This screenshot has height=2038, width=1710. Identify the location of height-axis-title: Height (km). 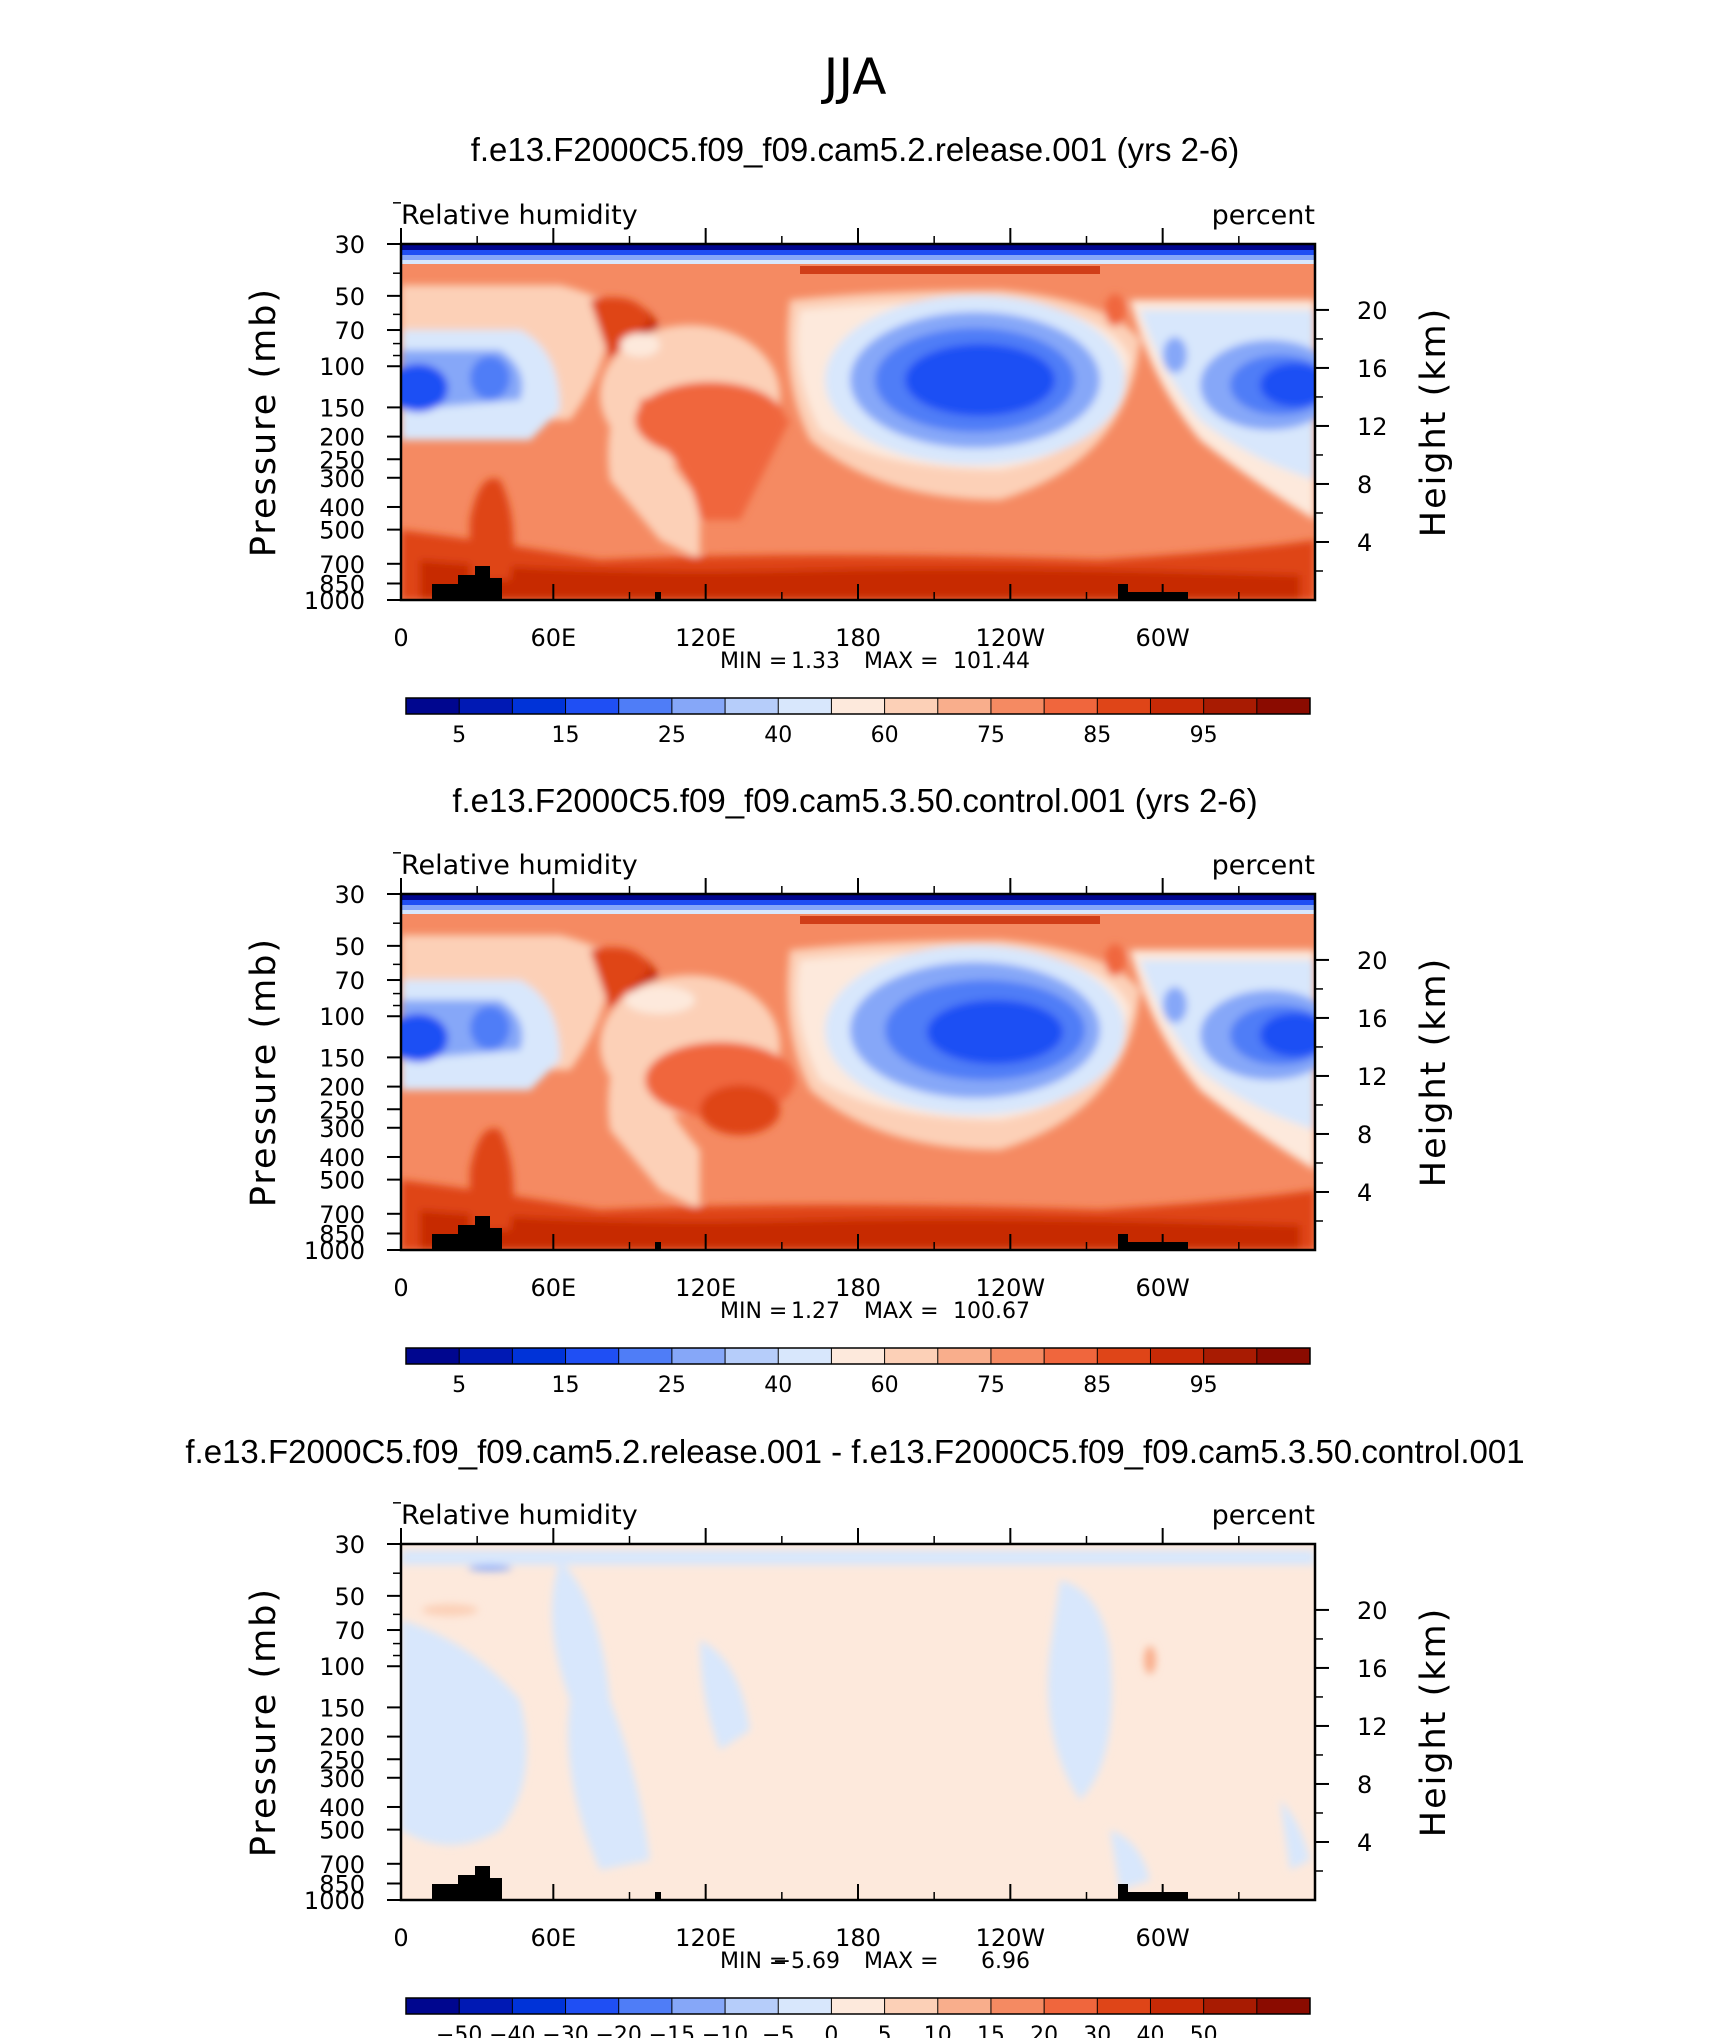
(1434, 1072).